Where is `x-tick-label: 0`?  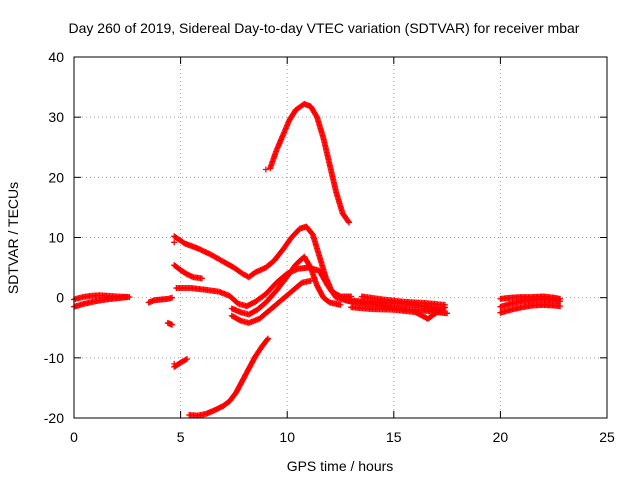 x-tick-label: 0 is located at coordinates (74, 437).